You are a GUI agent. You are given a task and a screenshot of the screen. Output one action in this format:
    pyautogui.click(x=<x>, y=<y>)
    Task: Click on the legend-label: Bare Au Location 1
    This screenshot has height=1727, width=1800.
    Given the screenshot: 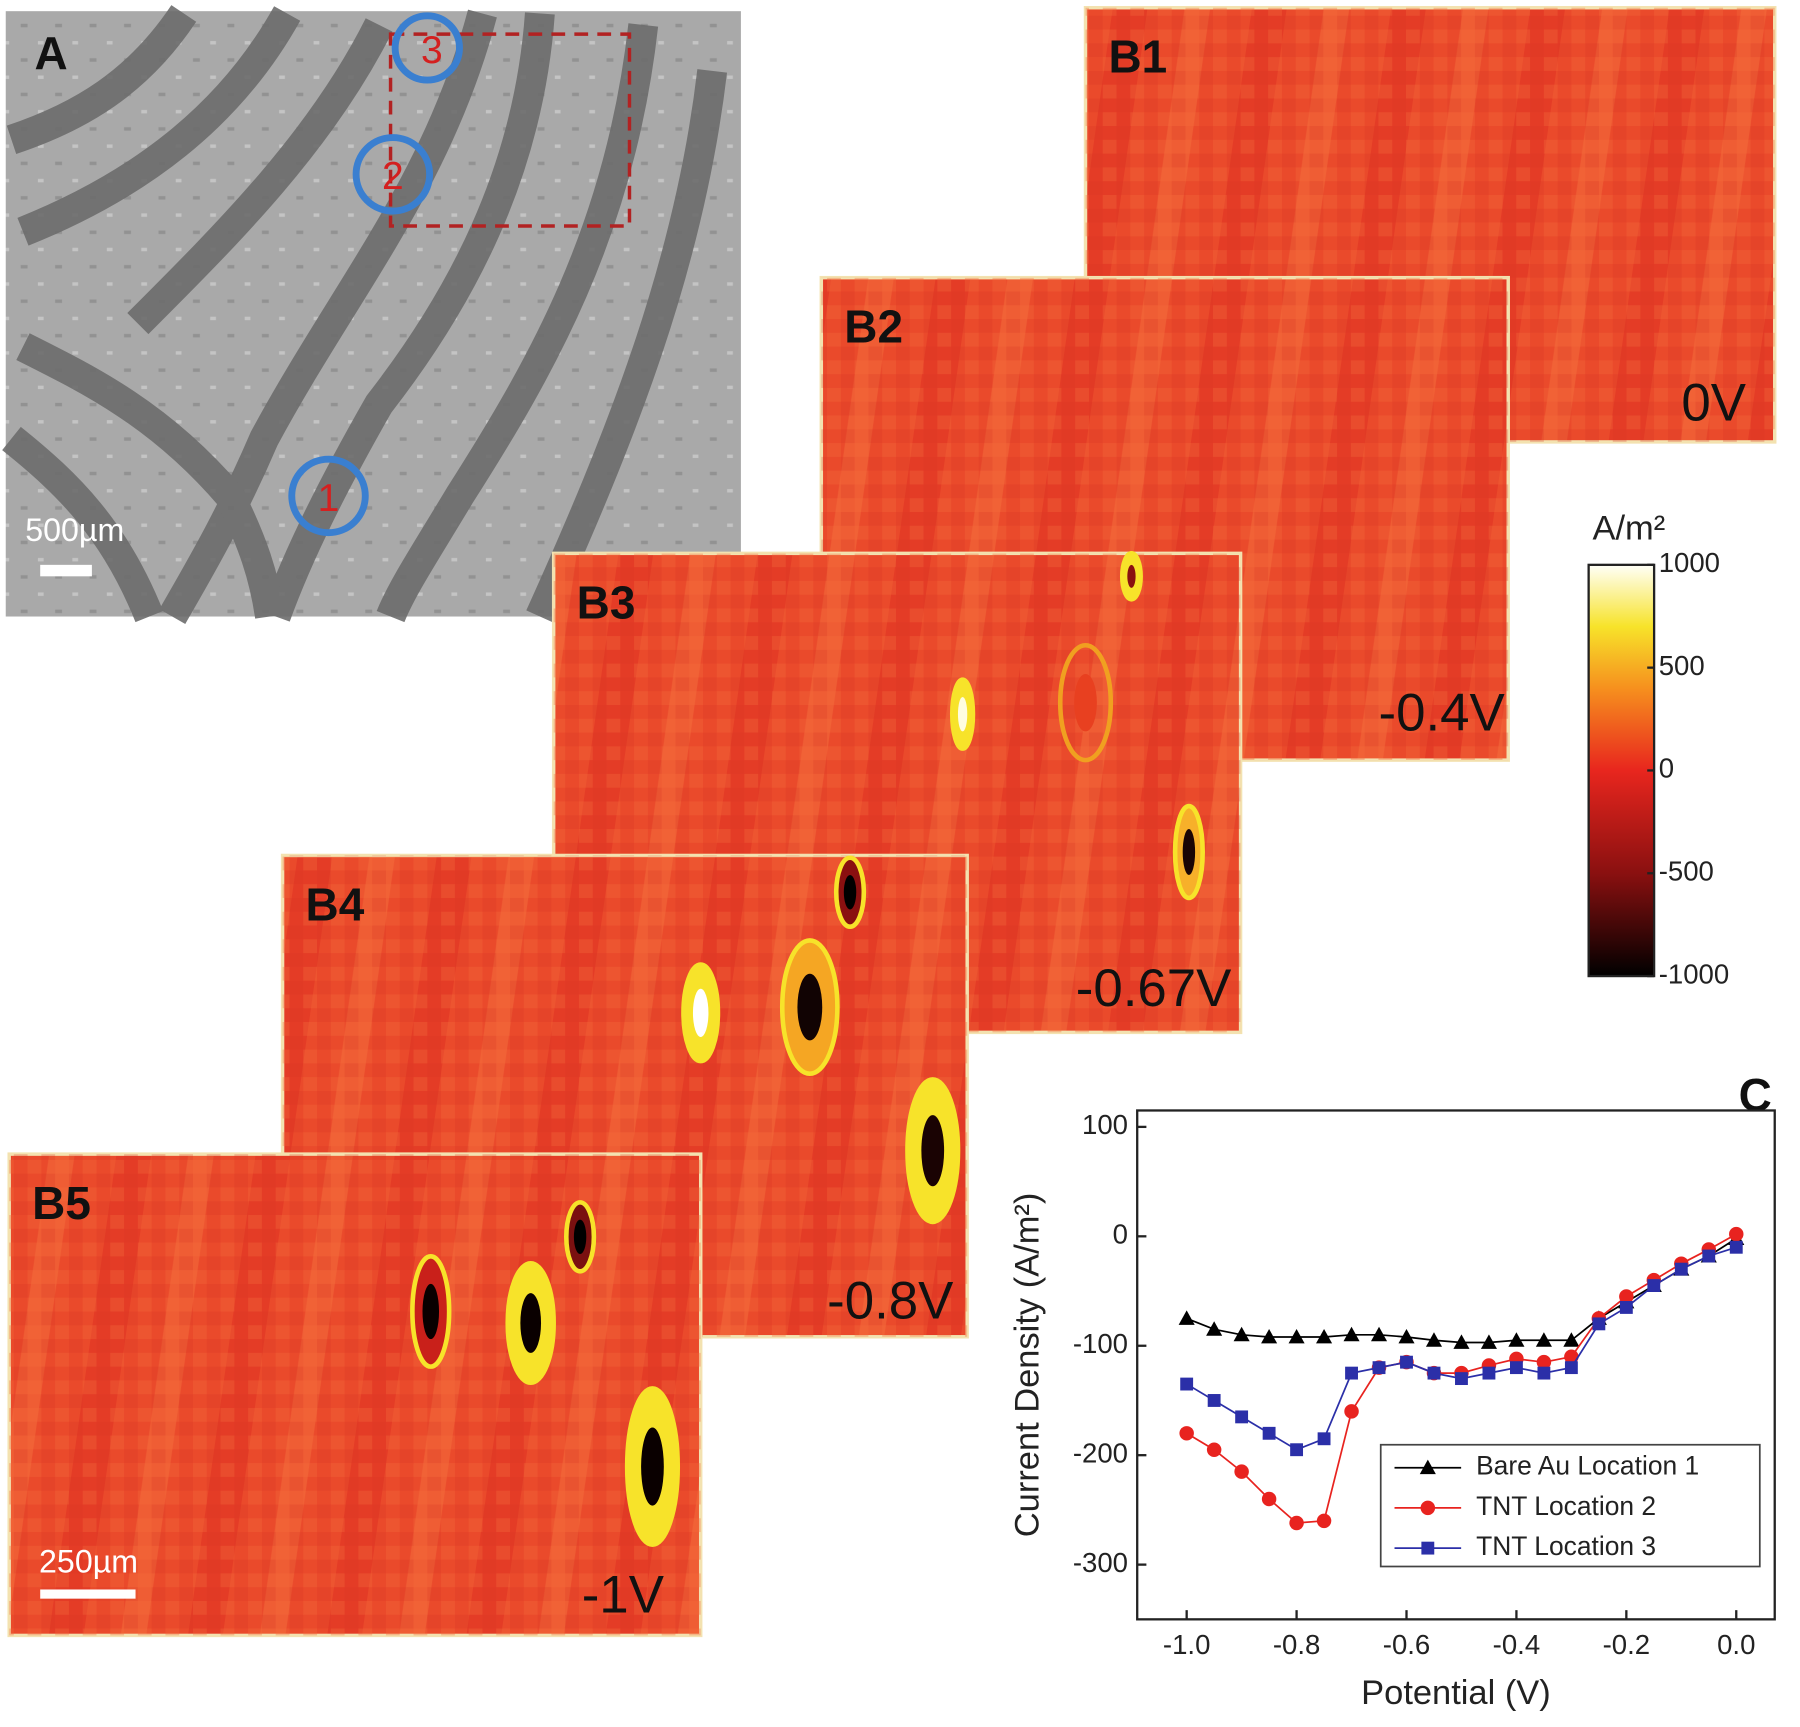 What is the action you would take?
    pyautogui.click(x=1587, y=1466)
    